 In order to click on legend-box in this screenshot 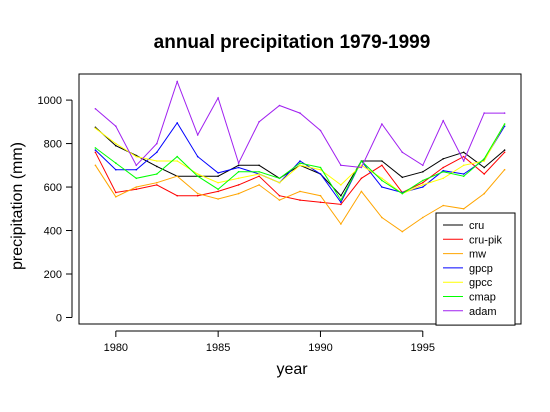, I will do `click(475, 269)`.